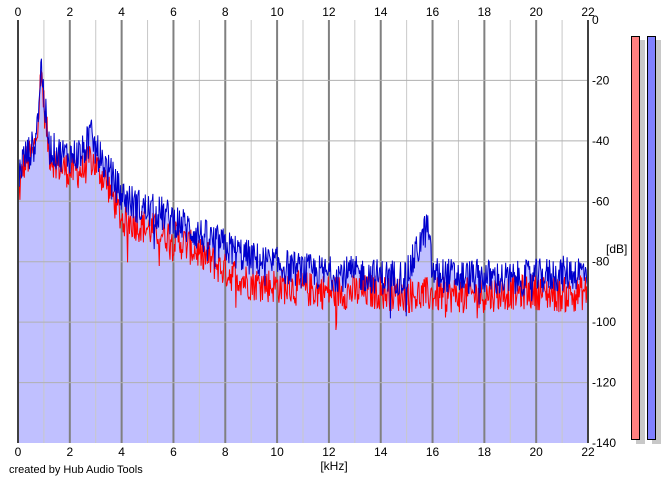 The height and width of the screenshot is (484, 671). Describe the element at coordinates (604, 322) in the screenshot. I see `y-tick-label: -100` at that location.